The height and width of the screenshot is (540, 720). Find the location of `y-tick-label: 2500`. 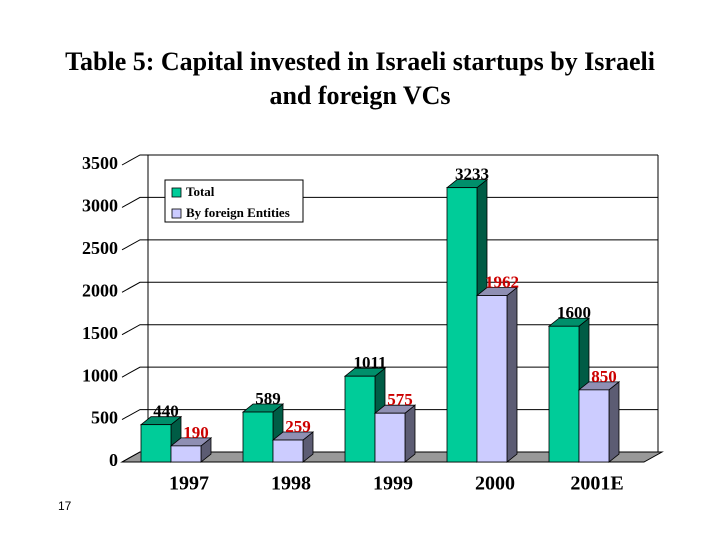

y-tick-label: 2500 is located at coordinates (100, 248).